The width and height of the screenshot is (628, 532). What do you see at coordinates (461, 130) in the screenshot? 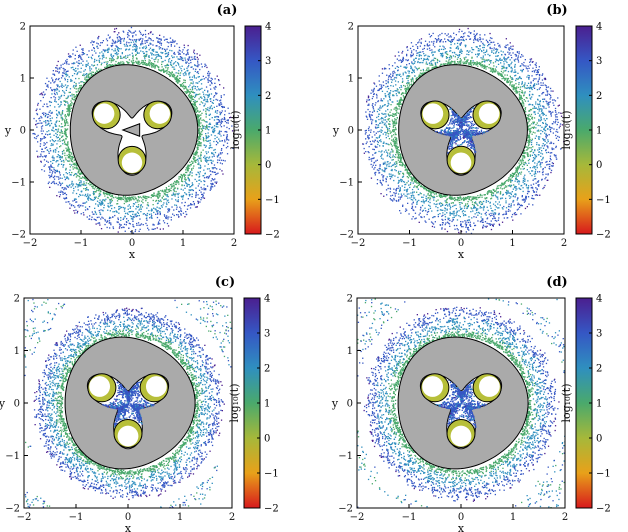
I see `plot-area` at bounding box center [461, 130].